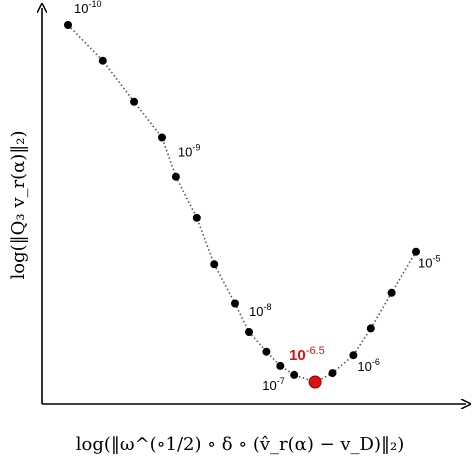 This screenshot has height=474, width=474. What do you see at coordinates (315, 382) in the screenshot?
I see `highlight-point` at bounding box center [315, 382].